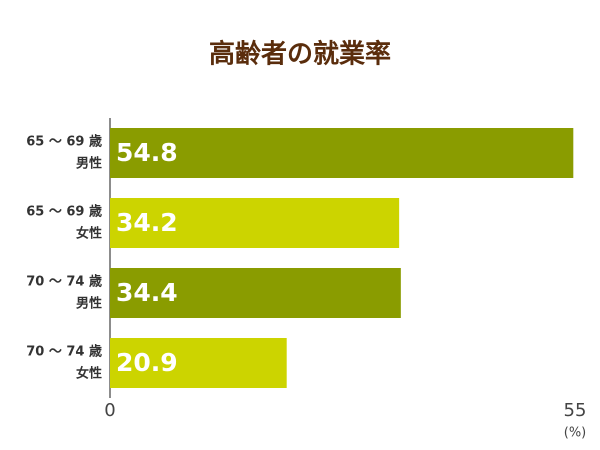 The image size is (600, 450). What do you see at coordinates (147, 152) in the screenshot?
I see `value-label: 54.8` at bounding box center [147, 152].